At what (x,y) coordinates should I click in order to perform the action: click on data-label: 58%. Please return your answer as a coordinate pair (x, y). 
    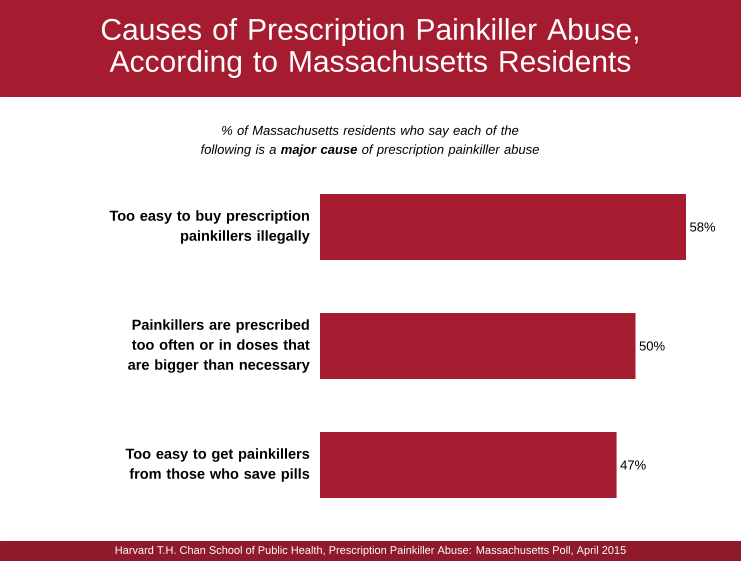
    Looking at the image, I should click on (703, 227).